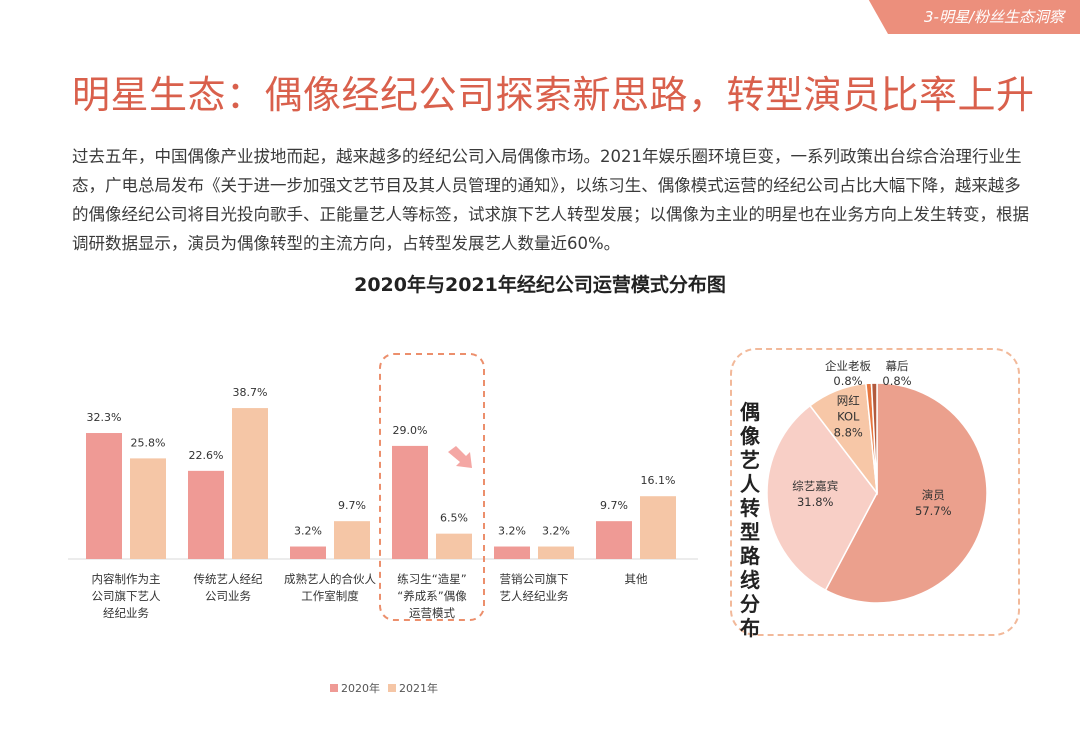 The image size is (1080, 744). What do you see at coordinates (352, 540) in the screenshot?
I see `bar-2021年-2` at bounding box center [352, 540].